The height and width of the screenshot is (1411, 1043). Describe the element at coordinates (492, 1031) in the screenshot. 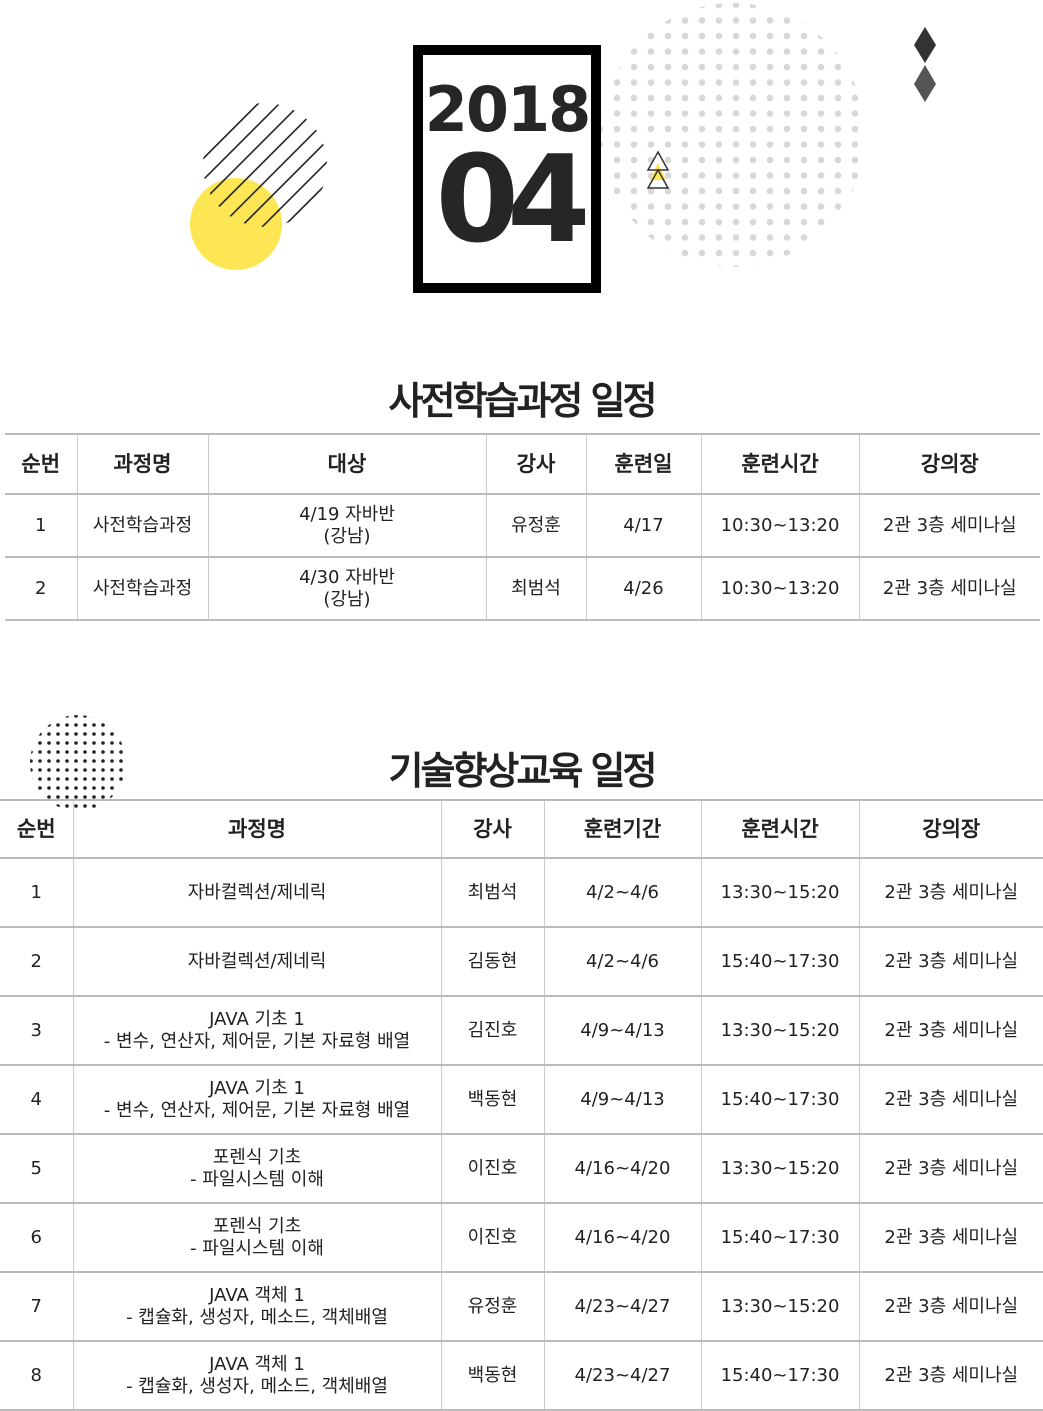

I see `table-cell: 김진호` at that location.